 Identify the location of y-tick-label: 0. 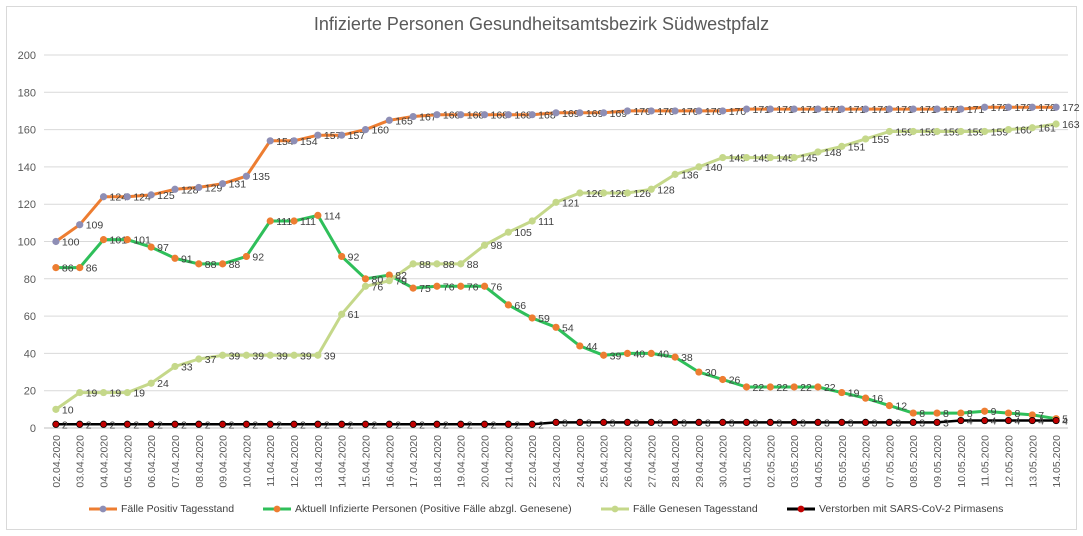
(33, 429).